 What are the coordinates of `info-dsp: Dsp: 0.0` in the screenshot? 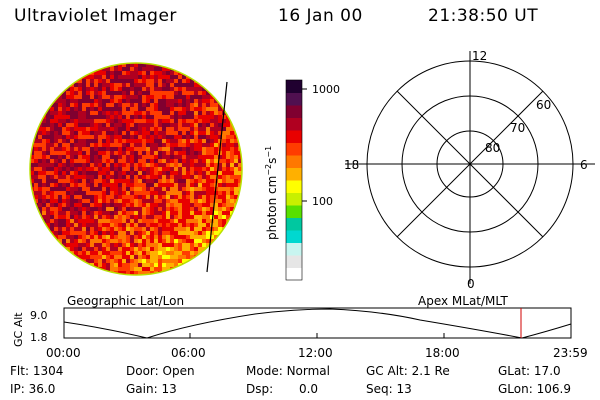 It's located at (282, 389).